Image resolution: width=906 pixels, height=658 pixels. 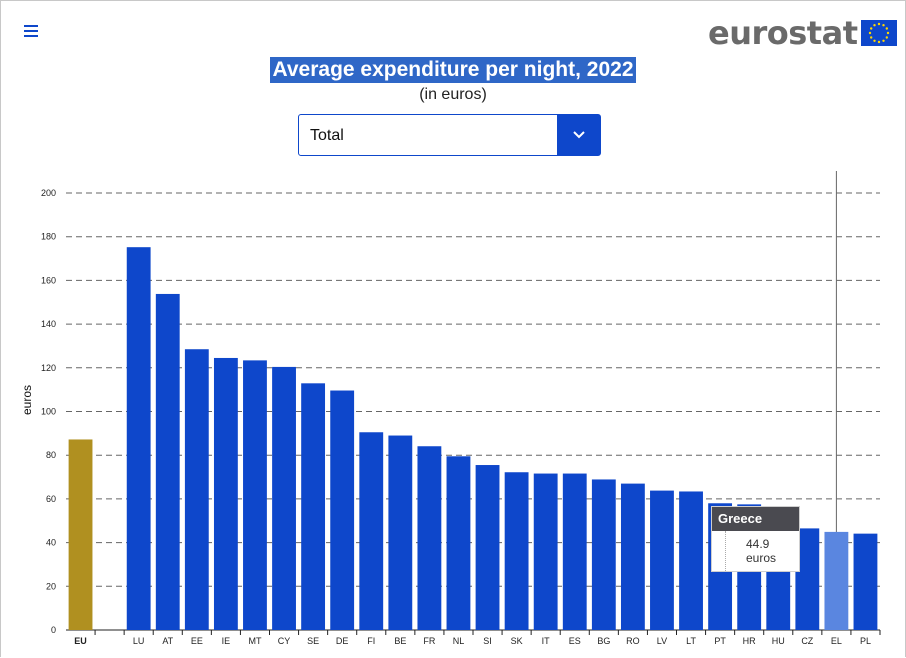 I want to click on x-tick-label: IE, so click(x=226, y=641).